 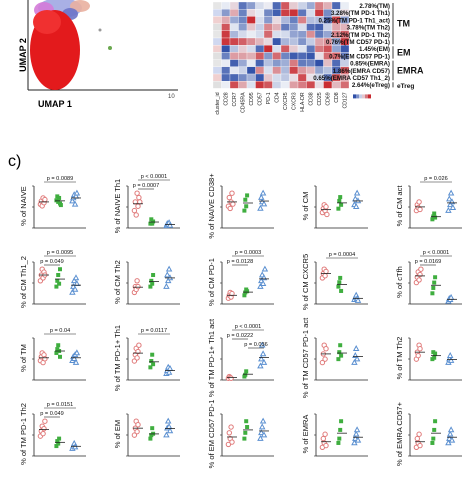 What do you see at coordinates (60, 331) in the screenshot?
I see `p-value-label: p = 0.04` at bounding box center [60, 331].